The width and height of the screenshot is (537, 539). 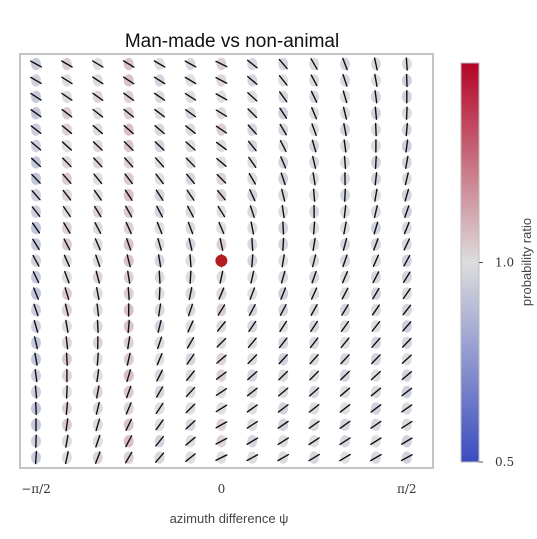 I want to click on colorbar-label: probability ratio, so click(x=526, y=262).